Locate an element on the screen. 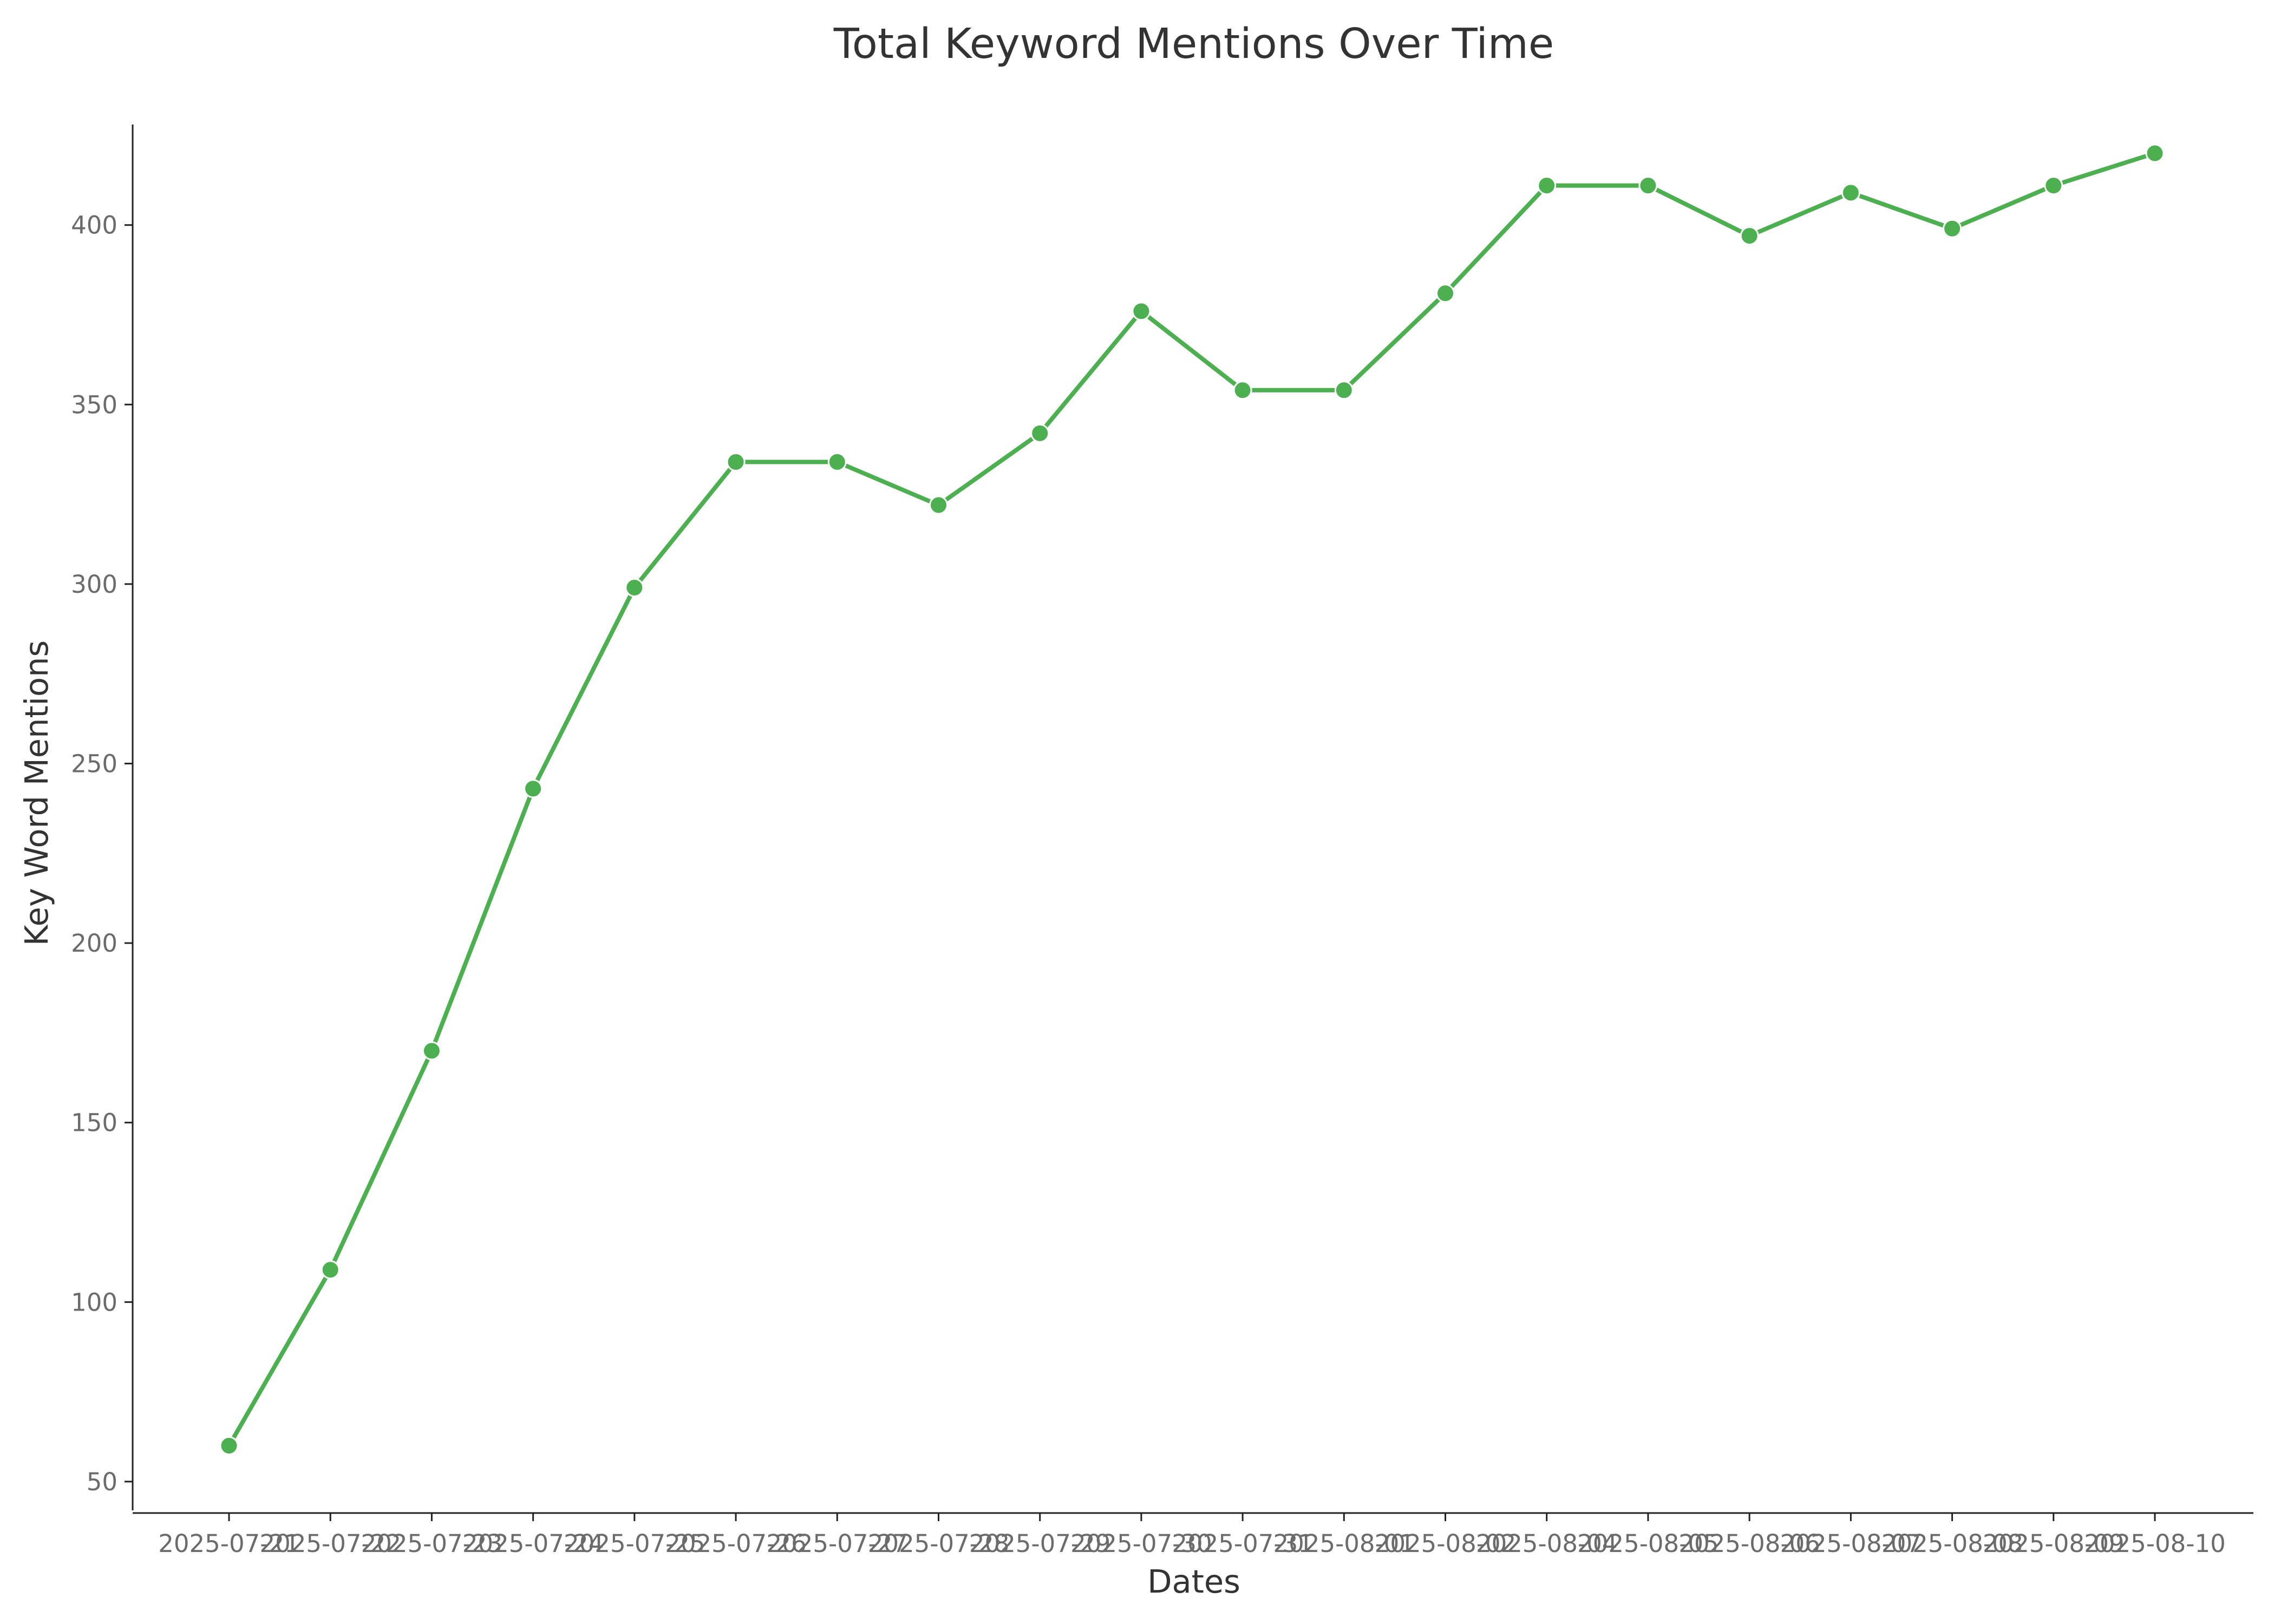 The width and height of the screenshot is (2274, 1624). y-tick-label: 250 is located at coordinates (94, 764).